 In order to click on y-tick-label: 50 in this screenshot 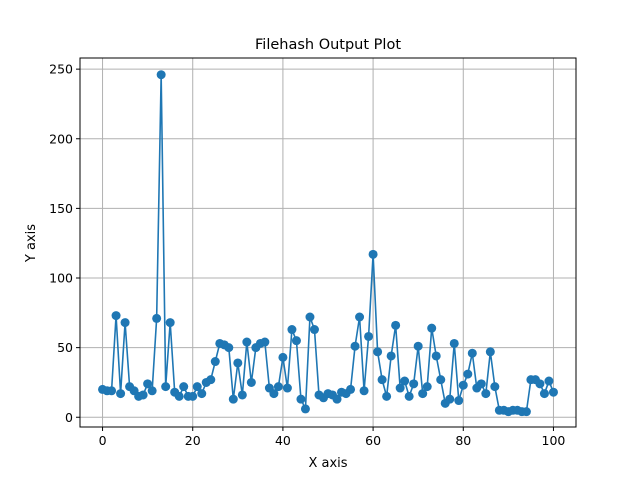, I will do `click(65, 347)`.